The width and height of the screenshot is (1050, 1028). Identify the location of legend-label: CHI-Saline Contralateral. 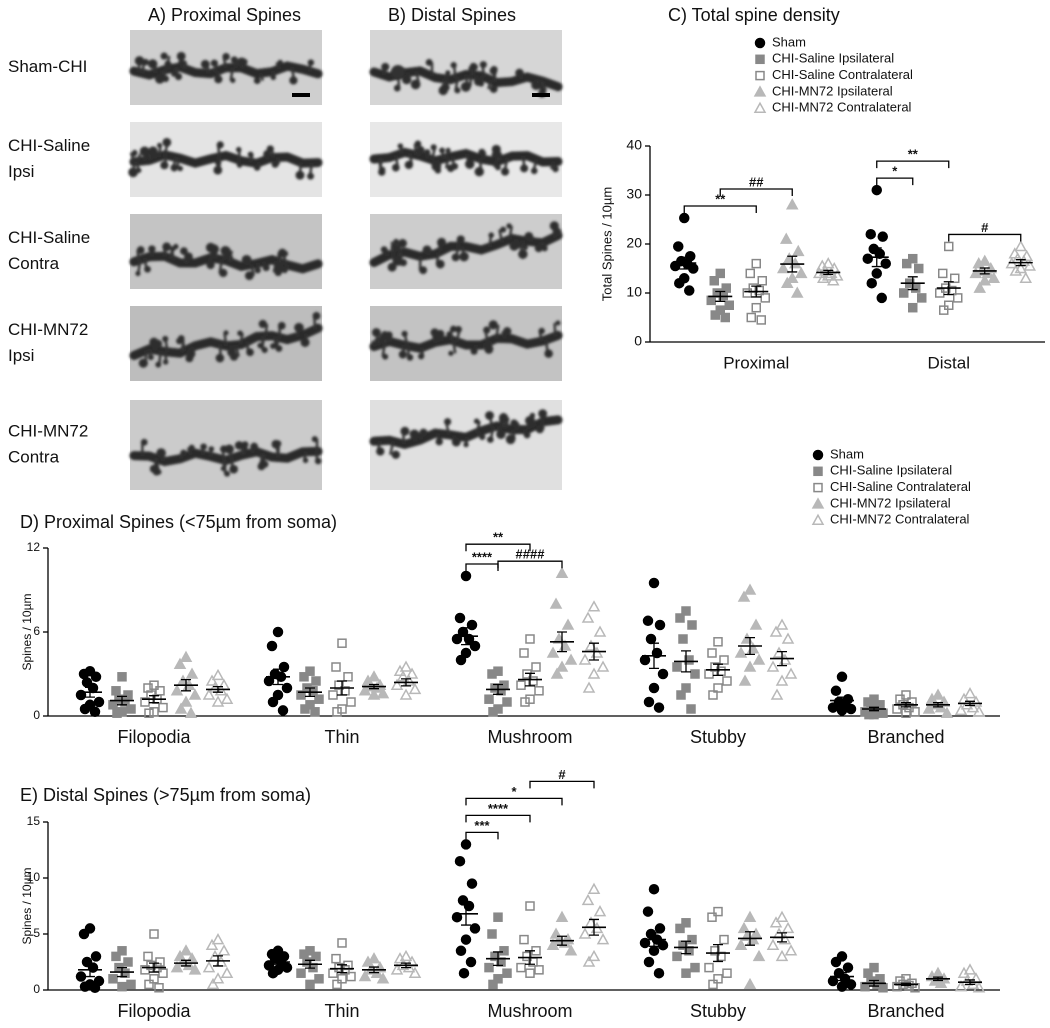
(842, 74).